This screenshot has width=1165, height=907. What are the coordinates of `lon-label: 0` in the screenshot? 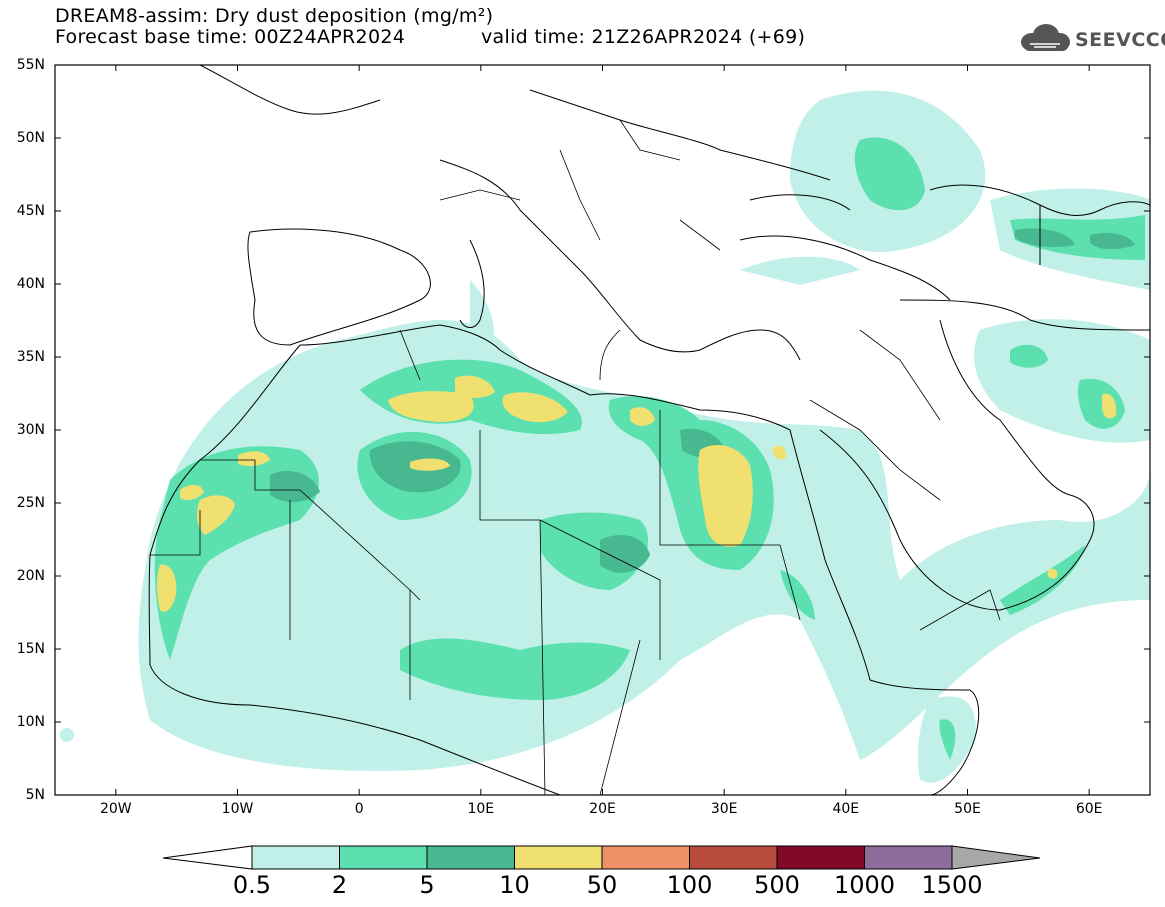 It's located at (359, 809).